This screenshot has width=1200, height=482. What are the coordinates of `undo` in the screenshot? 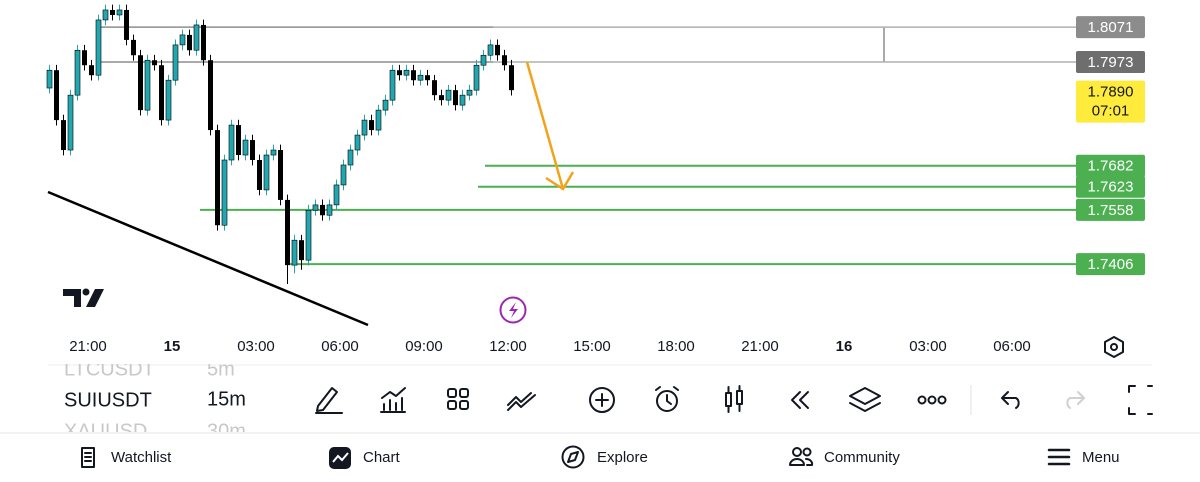 It's located at (1010, 400).